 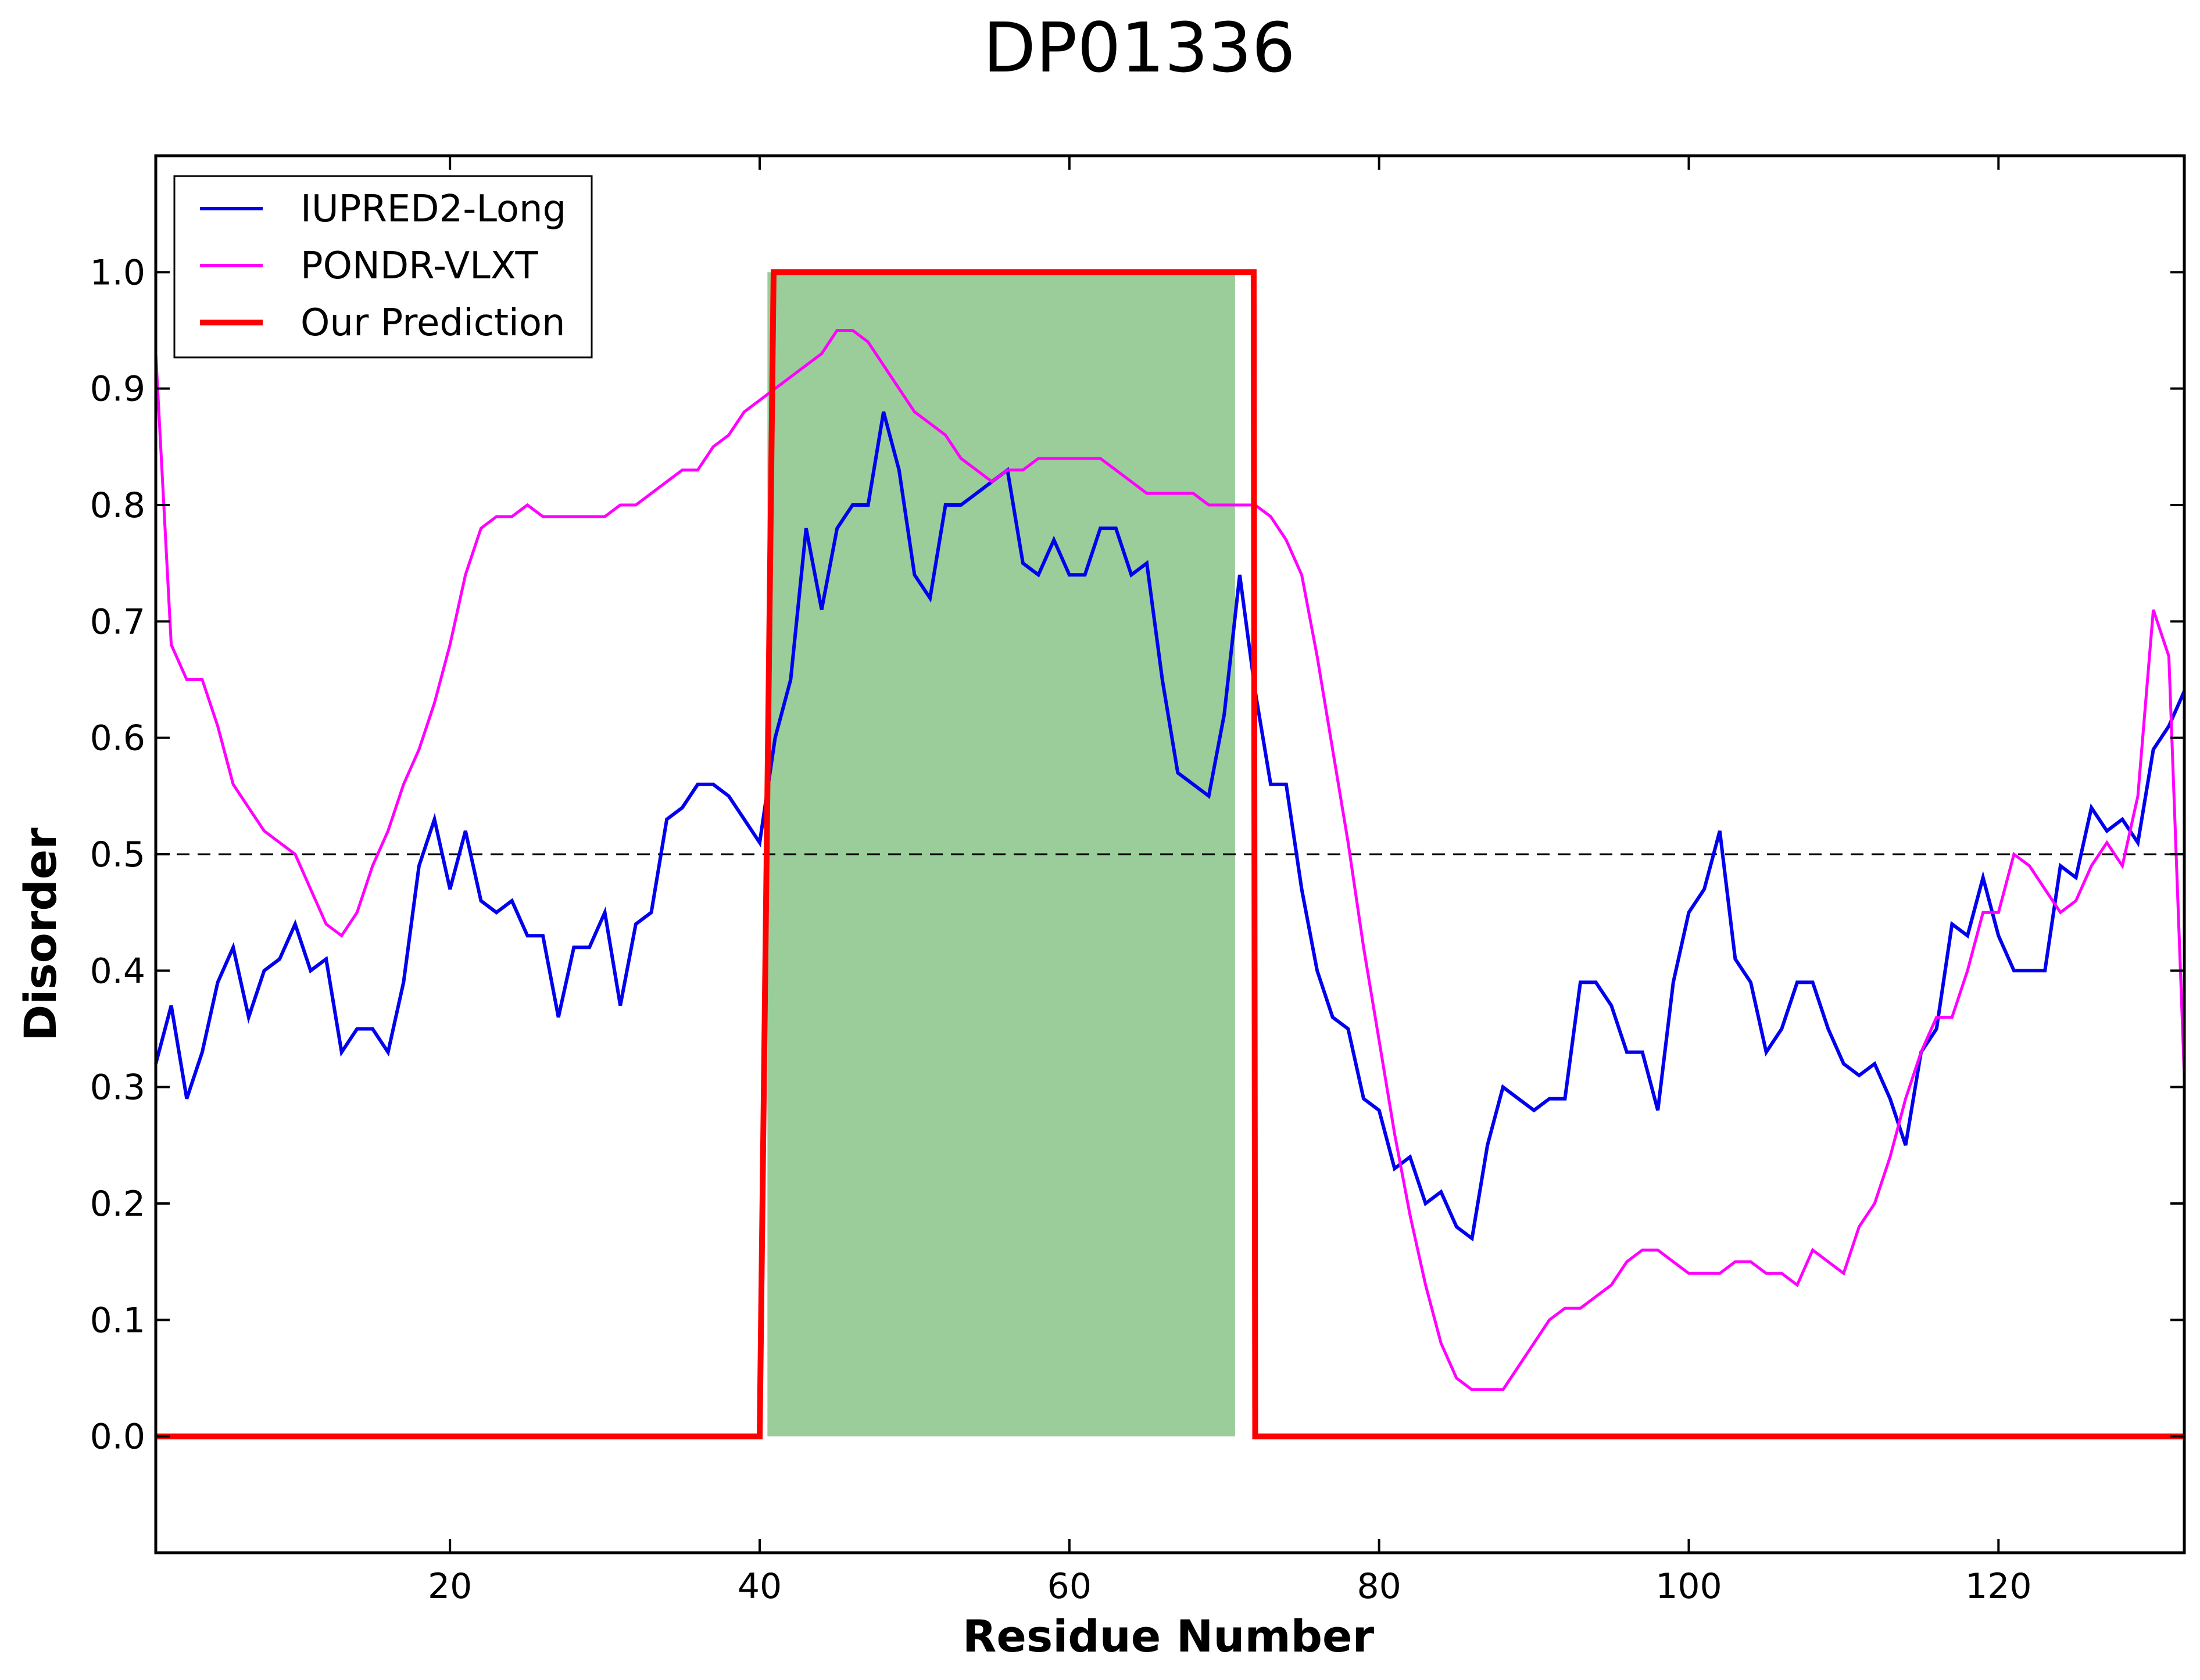 I want to click on y-tick-label: 0.3, so click(x=117, y=1088).